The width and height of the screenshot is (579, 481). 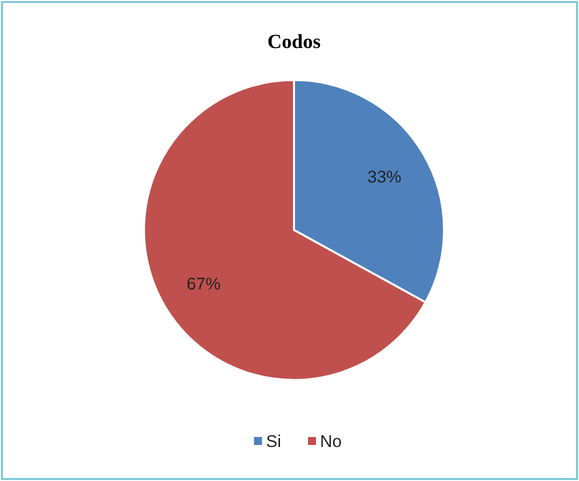 What do you see at coordinates (203, 284) in the screenshot?
I see `data-label: 67%` at bounding box center [203, 284].